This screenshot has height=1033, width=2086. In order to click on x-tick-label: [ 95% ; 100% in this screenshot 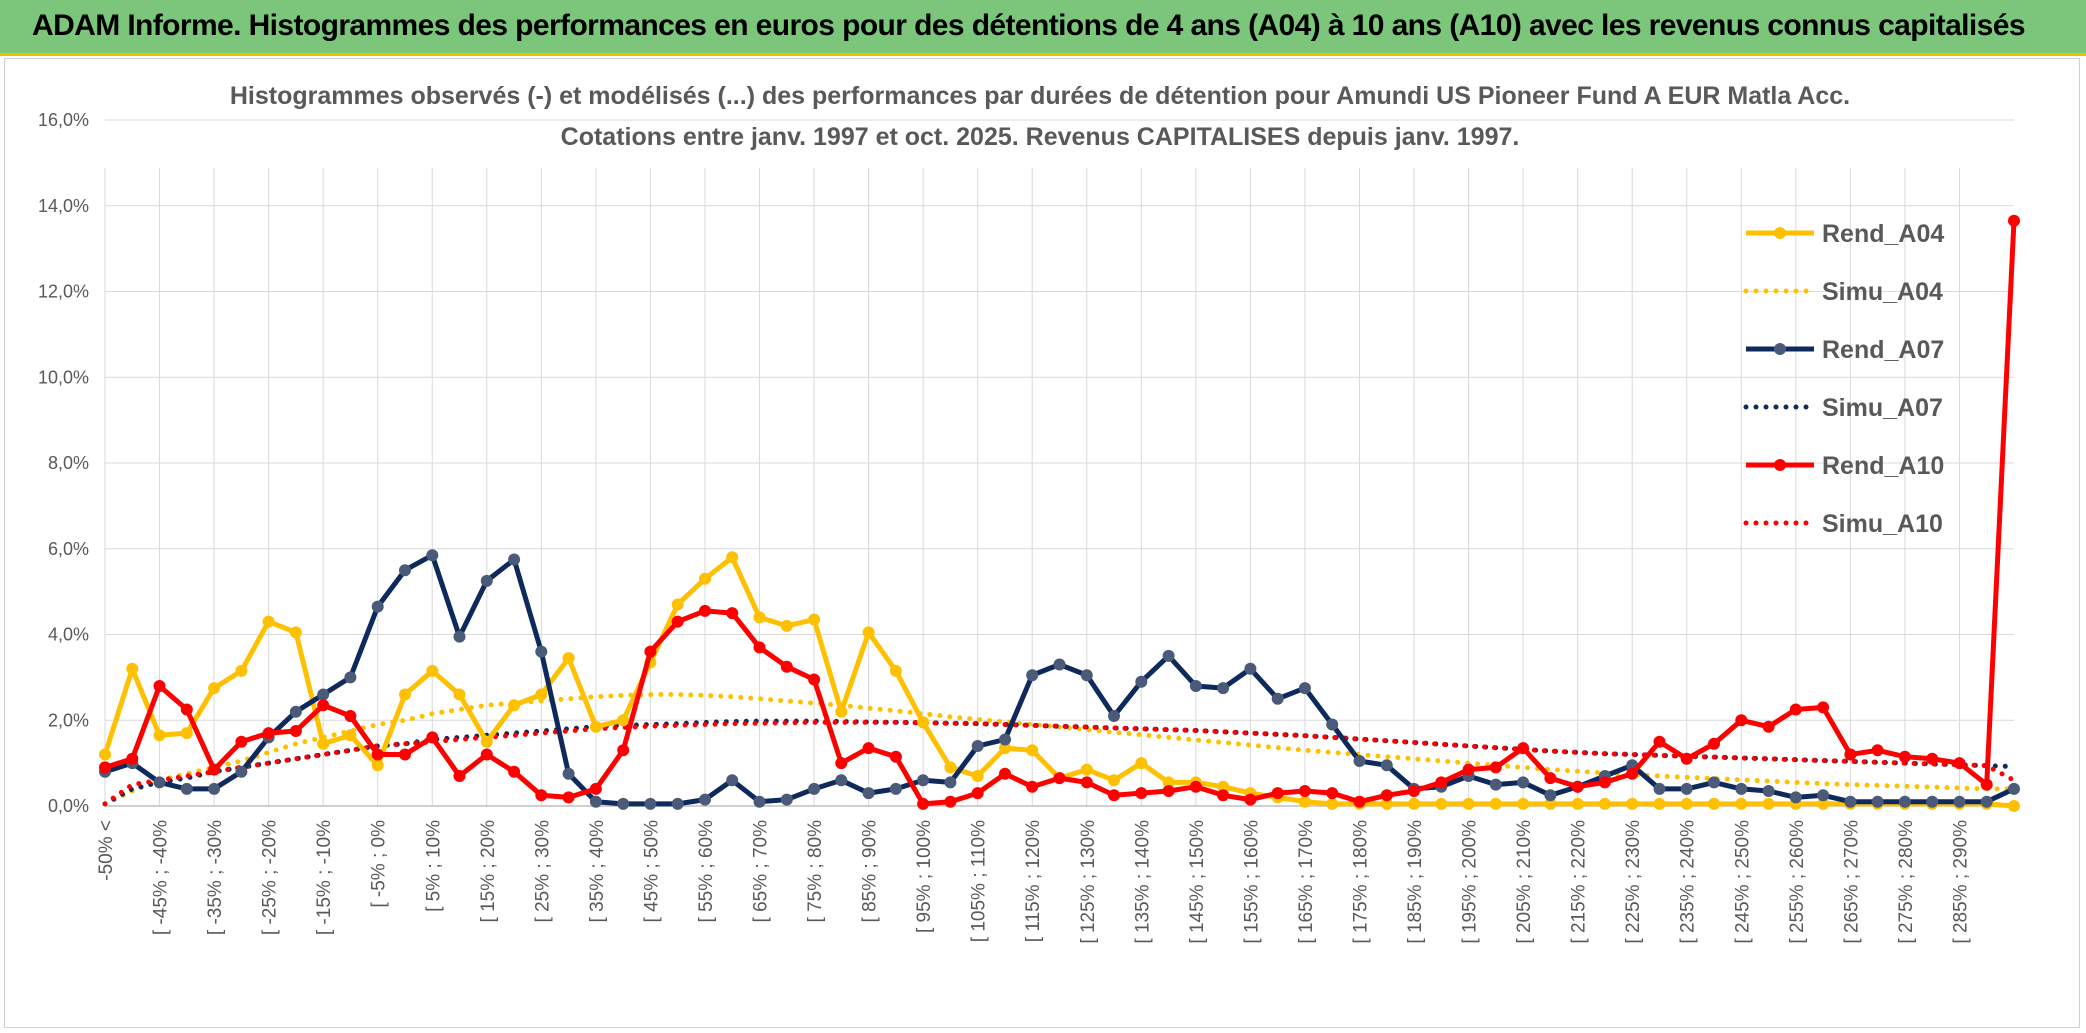, I will do `click(924, 876)`.